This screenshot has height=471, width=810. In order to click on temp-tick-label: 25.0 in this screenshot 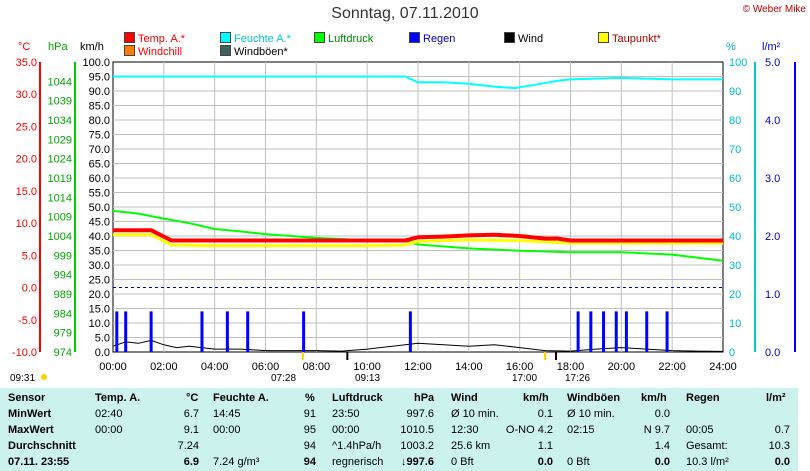, I will do `click(26, 127)`.